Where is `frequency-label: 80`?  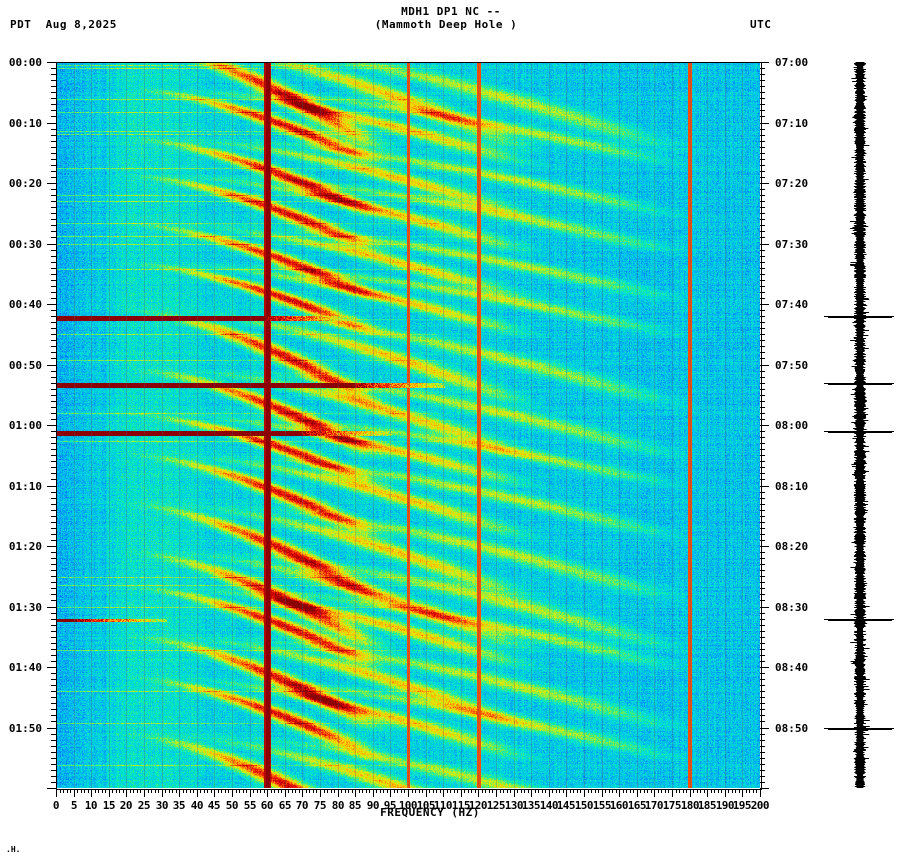 frequency-label: 80 is located at coordinates (338, 805).